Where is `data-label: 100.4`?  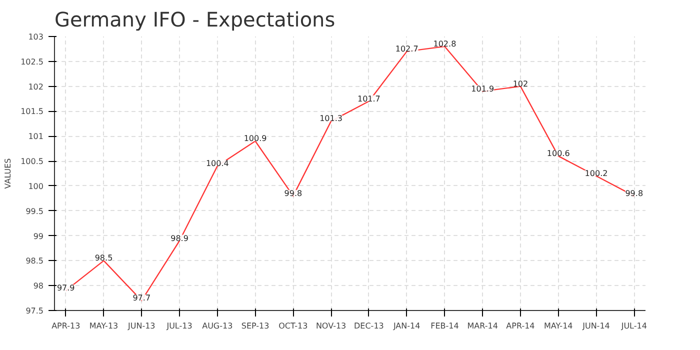 data-label: 100.4 is located at coordinates (217, 163).